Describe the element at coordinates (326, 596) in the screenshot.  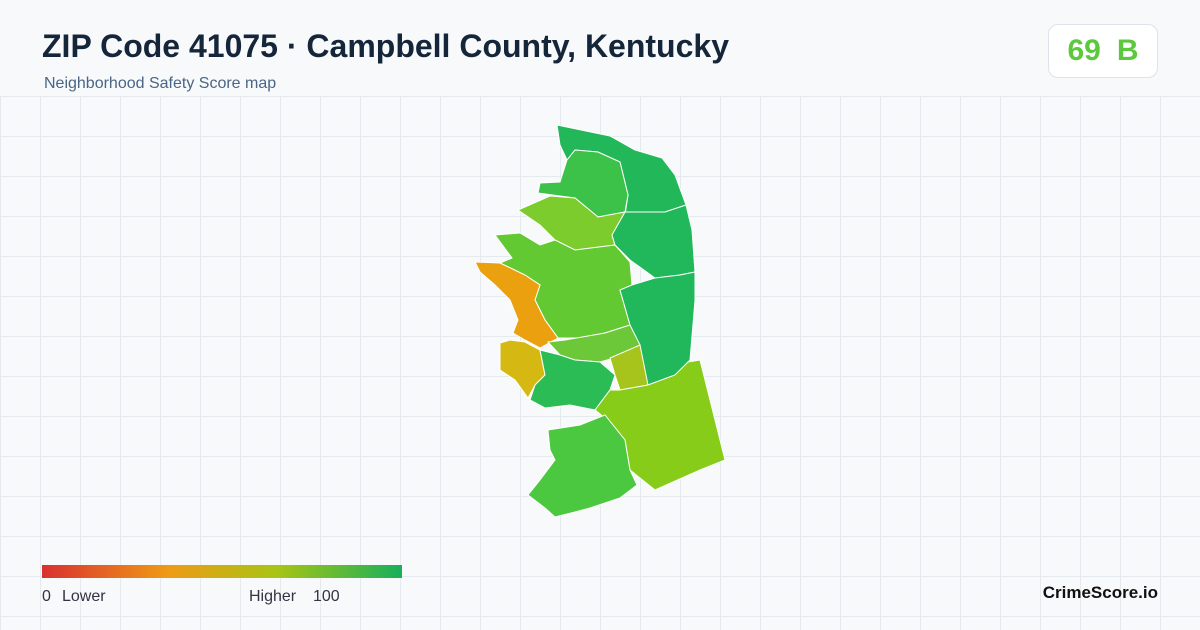
I see `legend-max: 100` at that location.